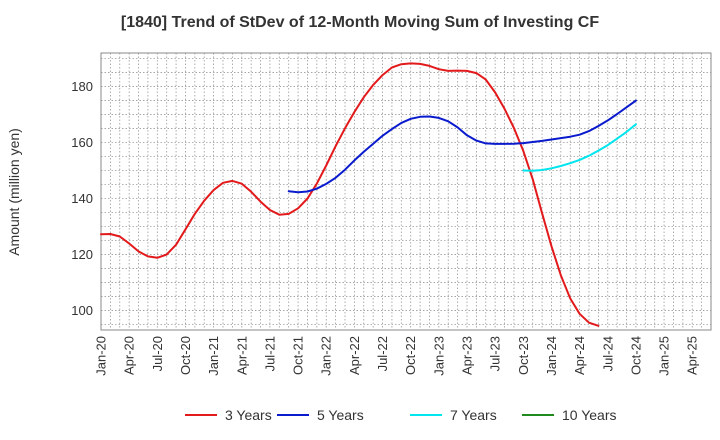 This screenshot has height=440, width=720. I want to click on legend-label: 10 Years, so click(589, 415).